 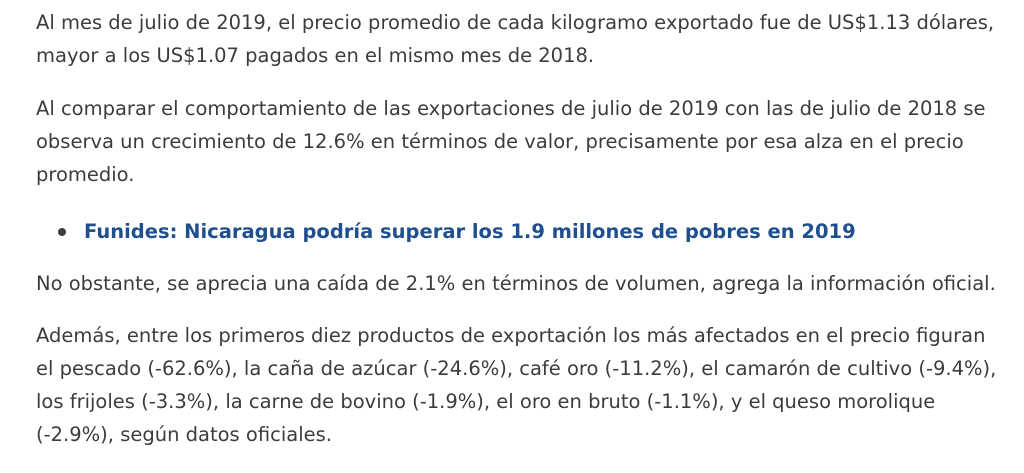 What do you see at coordinates (62, 232) in the screenshot?
I see `bullet-icon` at bounding box center [62, 232].